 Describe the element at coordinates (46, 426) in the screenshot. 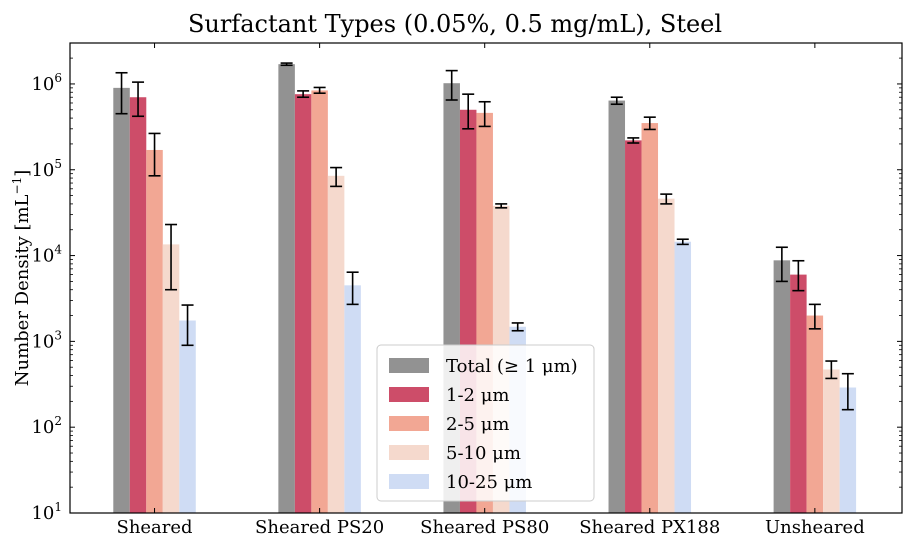

I see `y-tick-label: 10²` at that location.